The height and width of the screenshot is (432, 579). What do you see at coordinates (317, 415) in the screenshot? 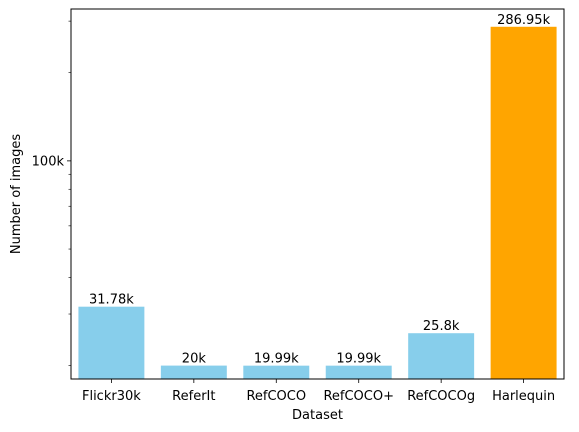
I see `x-axis-label: Dataset` at bounding box center [317, 415].